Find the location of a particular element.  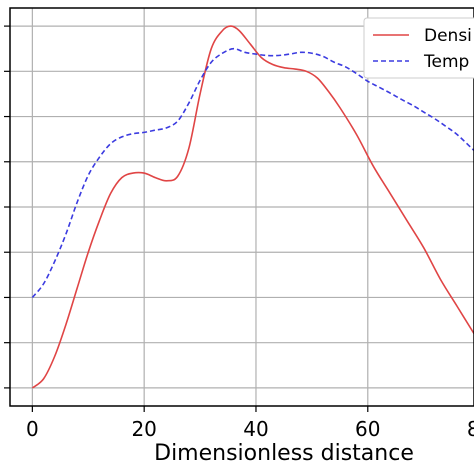

x-tick-label: 60 is located at coordinates (367, 429).